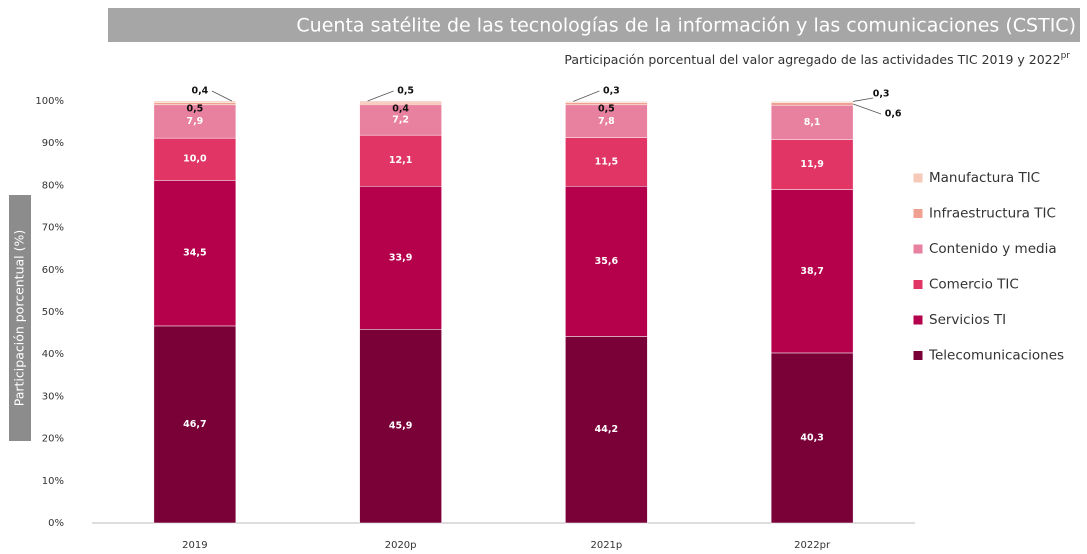  Describe the element at coordinates (53, 354) in the screenshot. I see `y-tick-label: 40%` at that location.